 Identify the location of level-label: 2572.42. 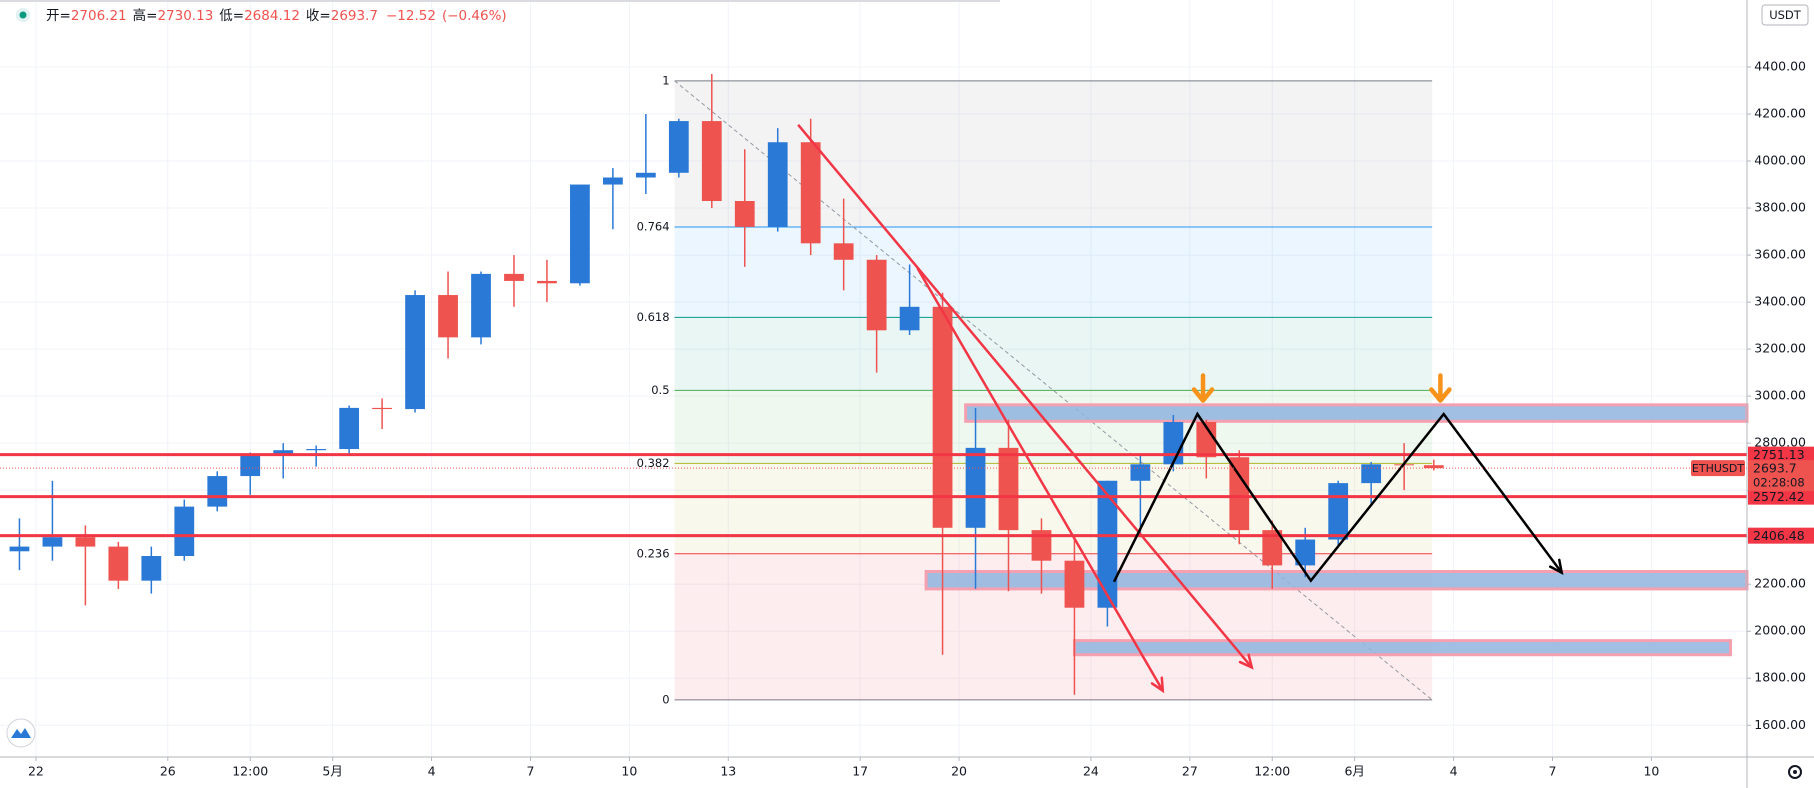
(1779, 496).